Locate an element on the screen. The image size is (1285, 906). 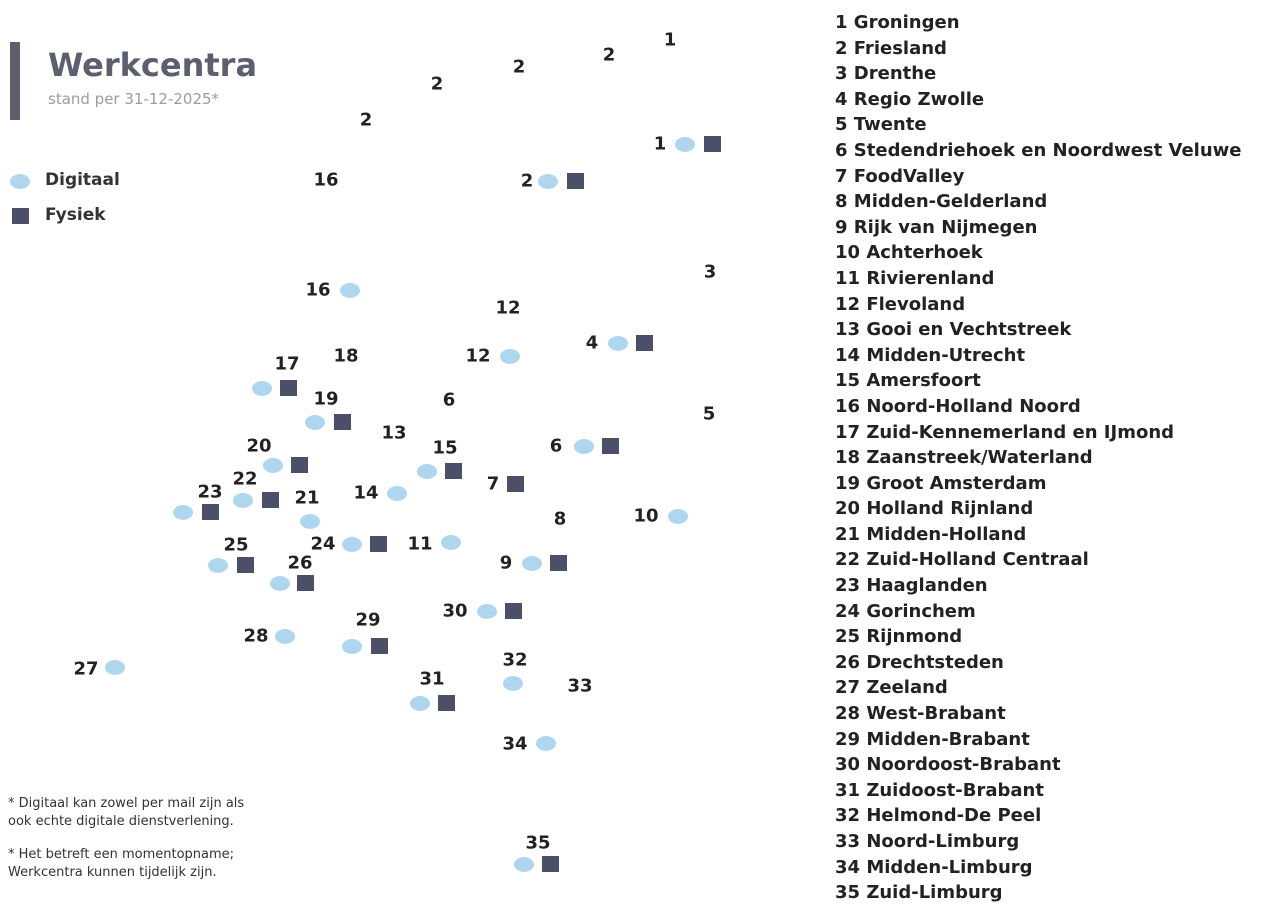
map-label: 30 is located at coordinates (455, 611).